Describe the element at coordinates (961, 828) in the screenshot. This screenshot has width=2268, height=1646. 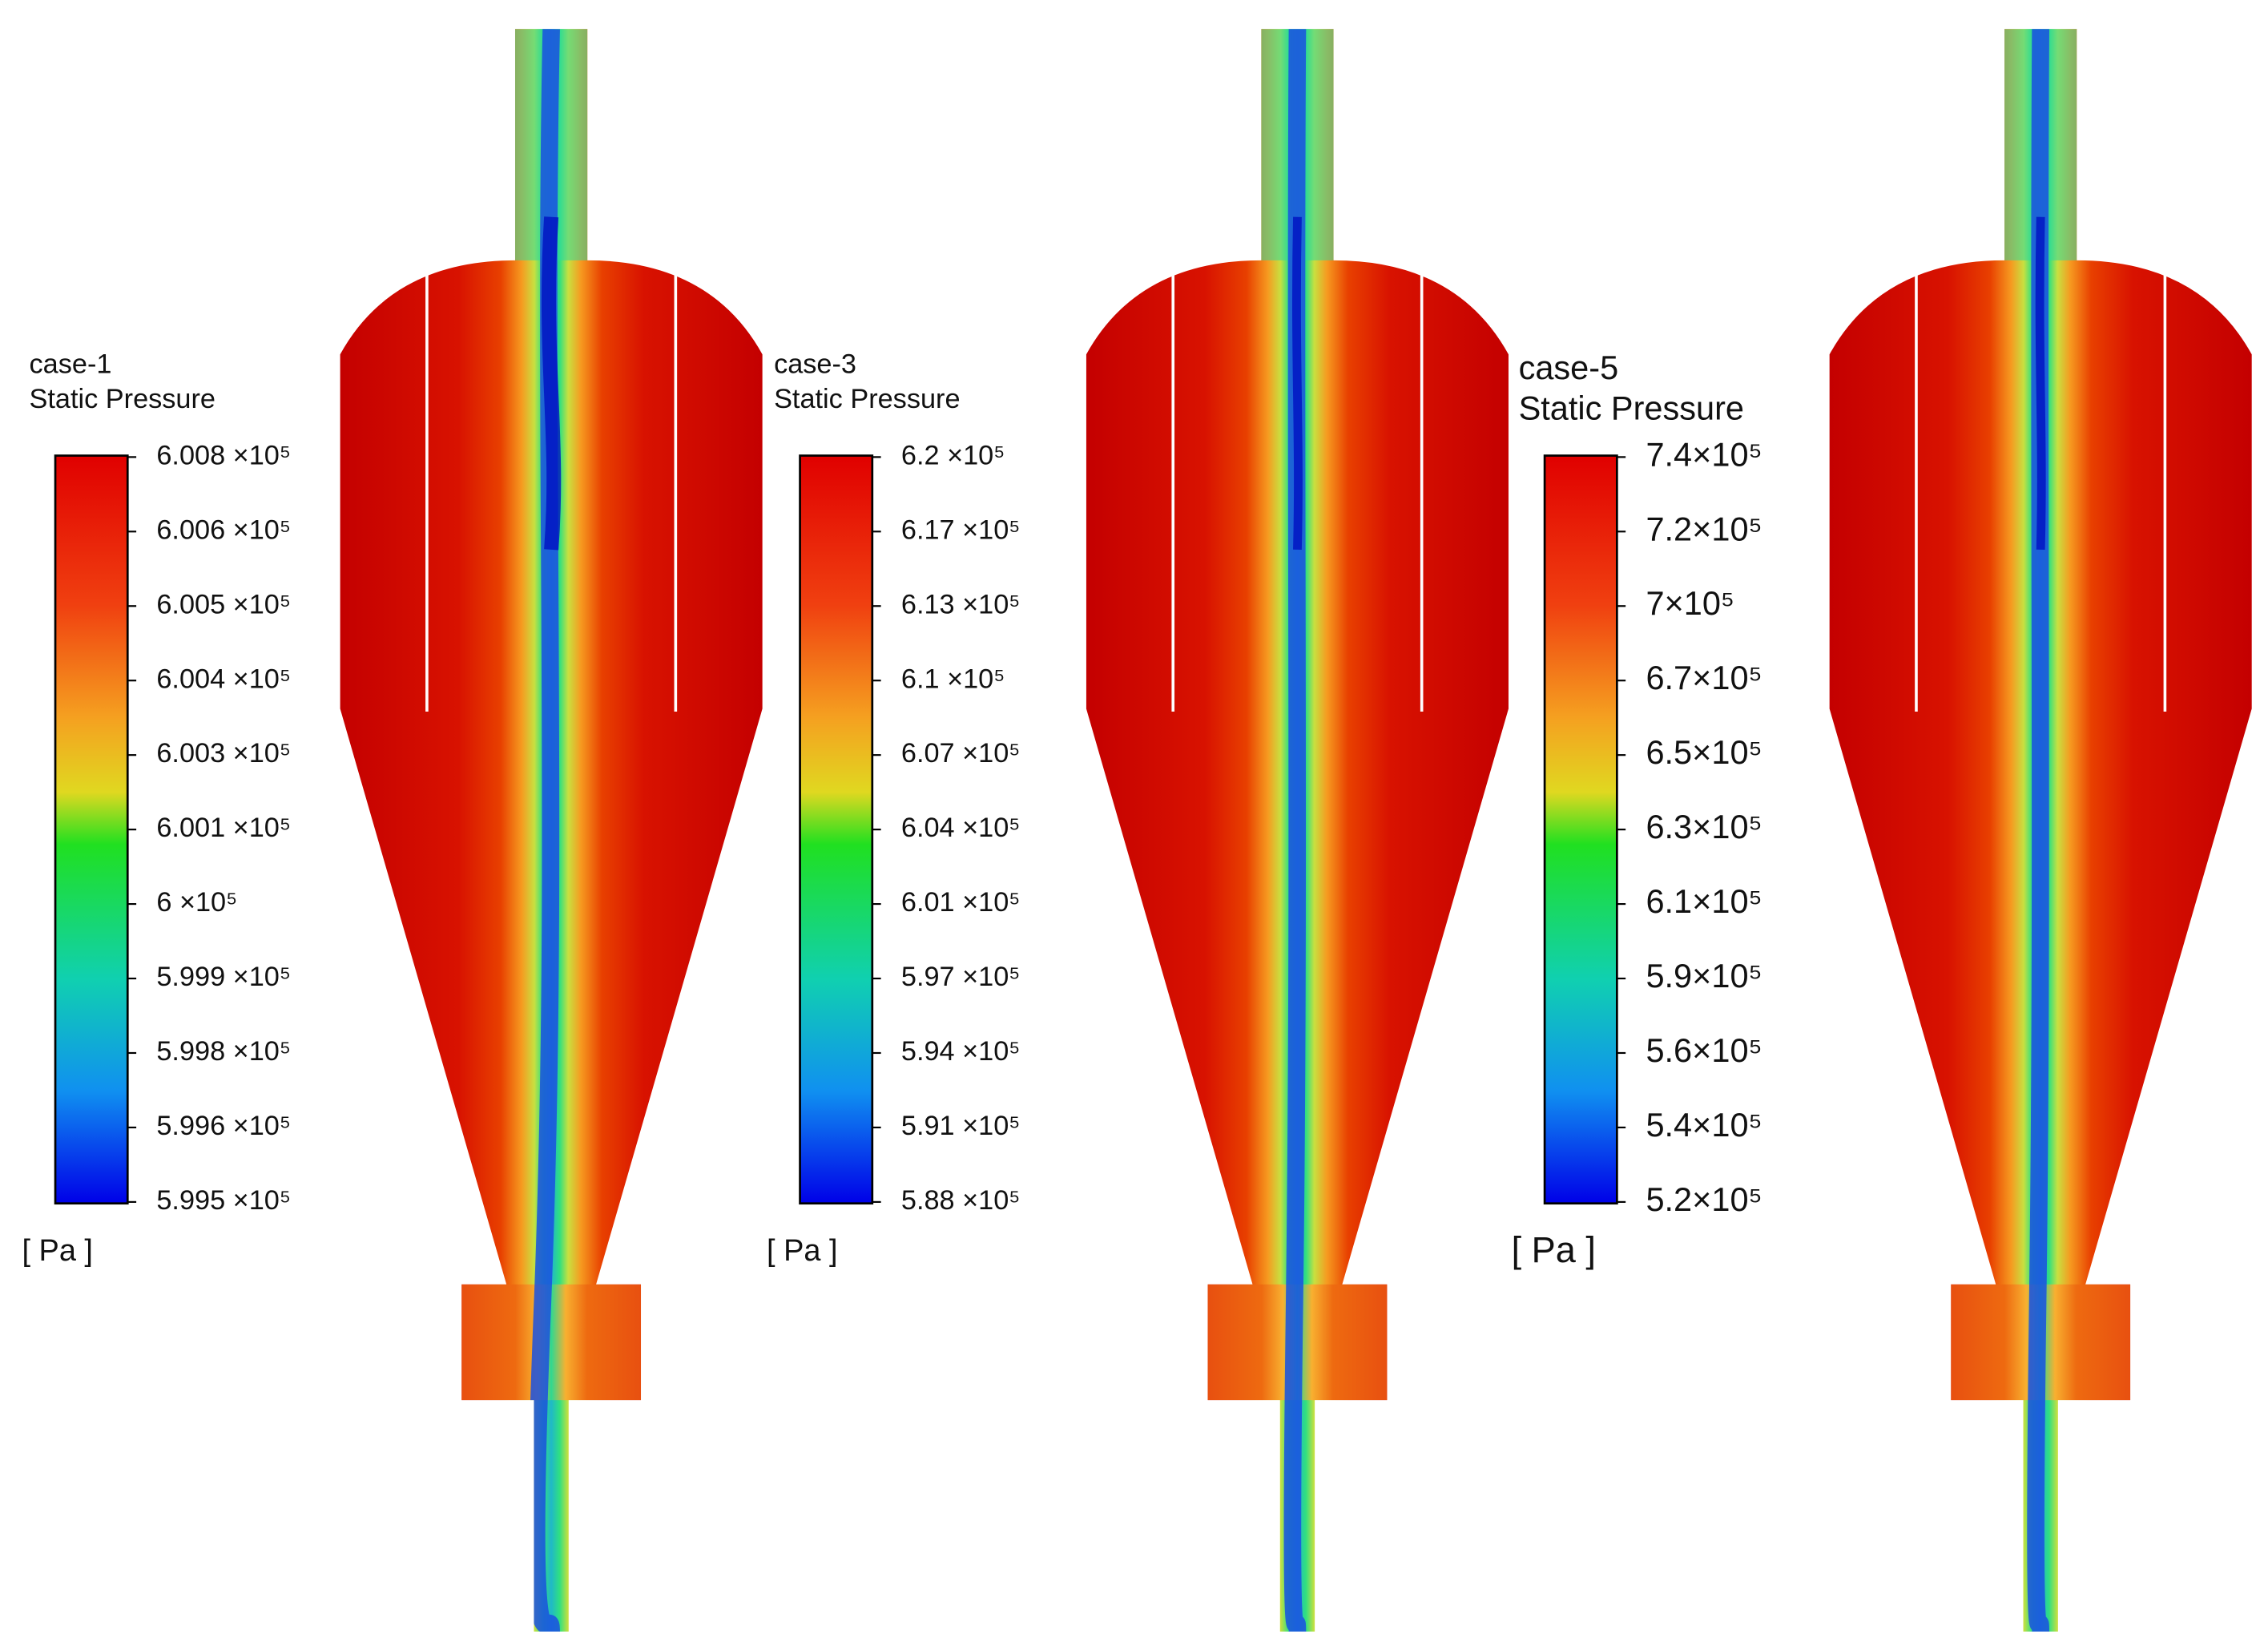
I see `colorbar-tick-label: 6.04 ×10⁵` at that location.